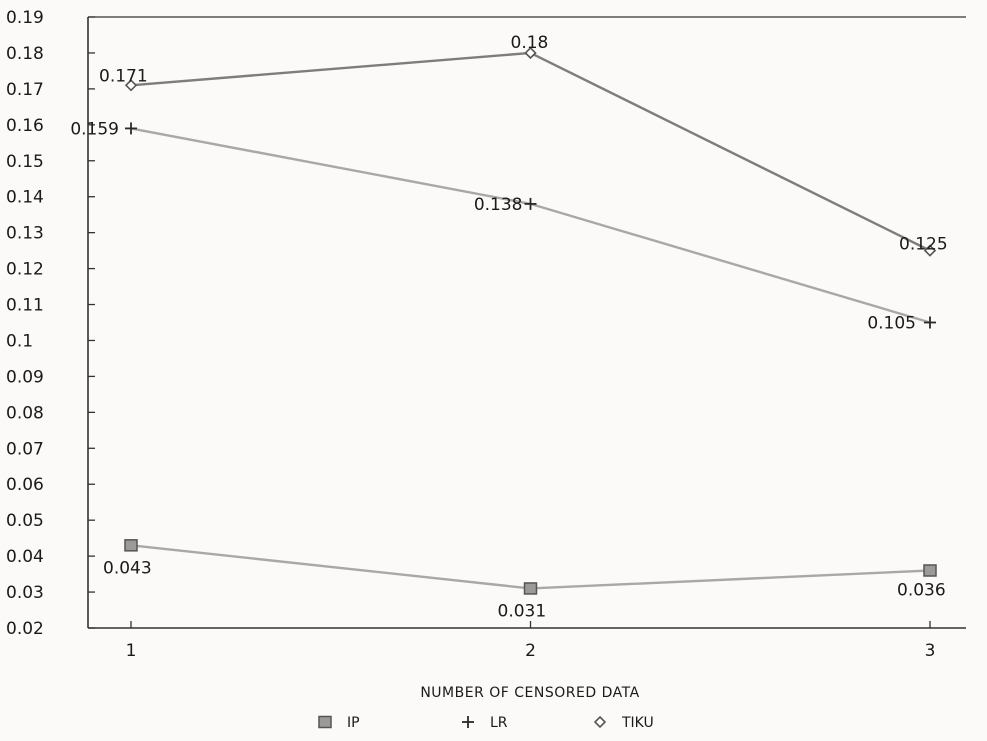 The width and height of the screenshot is (987, 741). What do you see at coordinates (127, 568) in the screenshot?
I see `data-label-ip: 0.043` at bounding box center [127, 568].